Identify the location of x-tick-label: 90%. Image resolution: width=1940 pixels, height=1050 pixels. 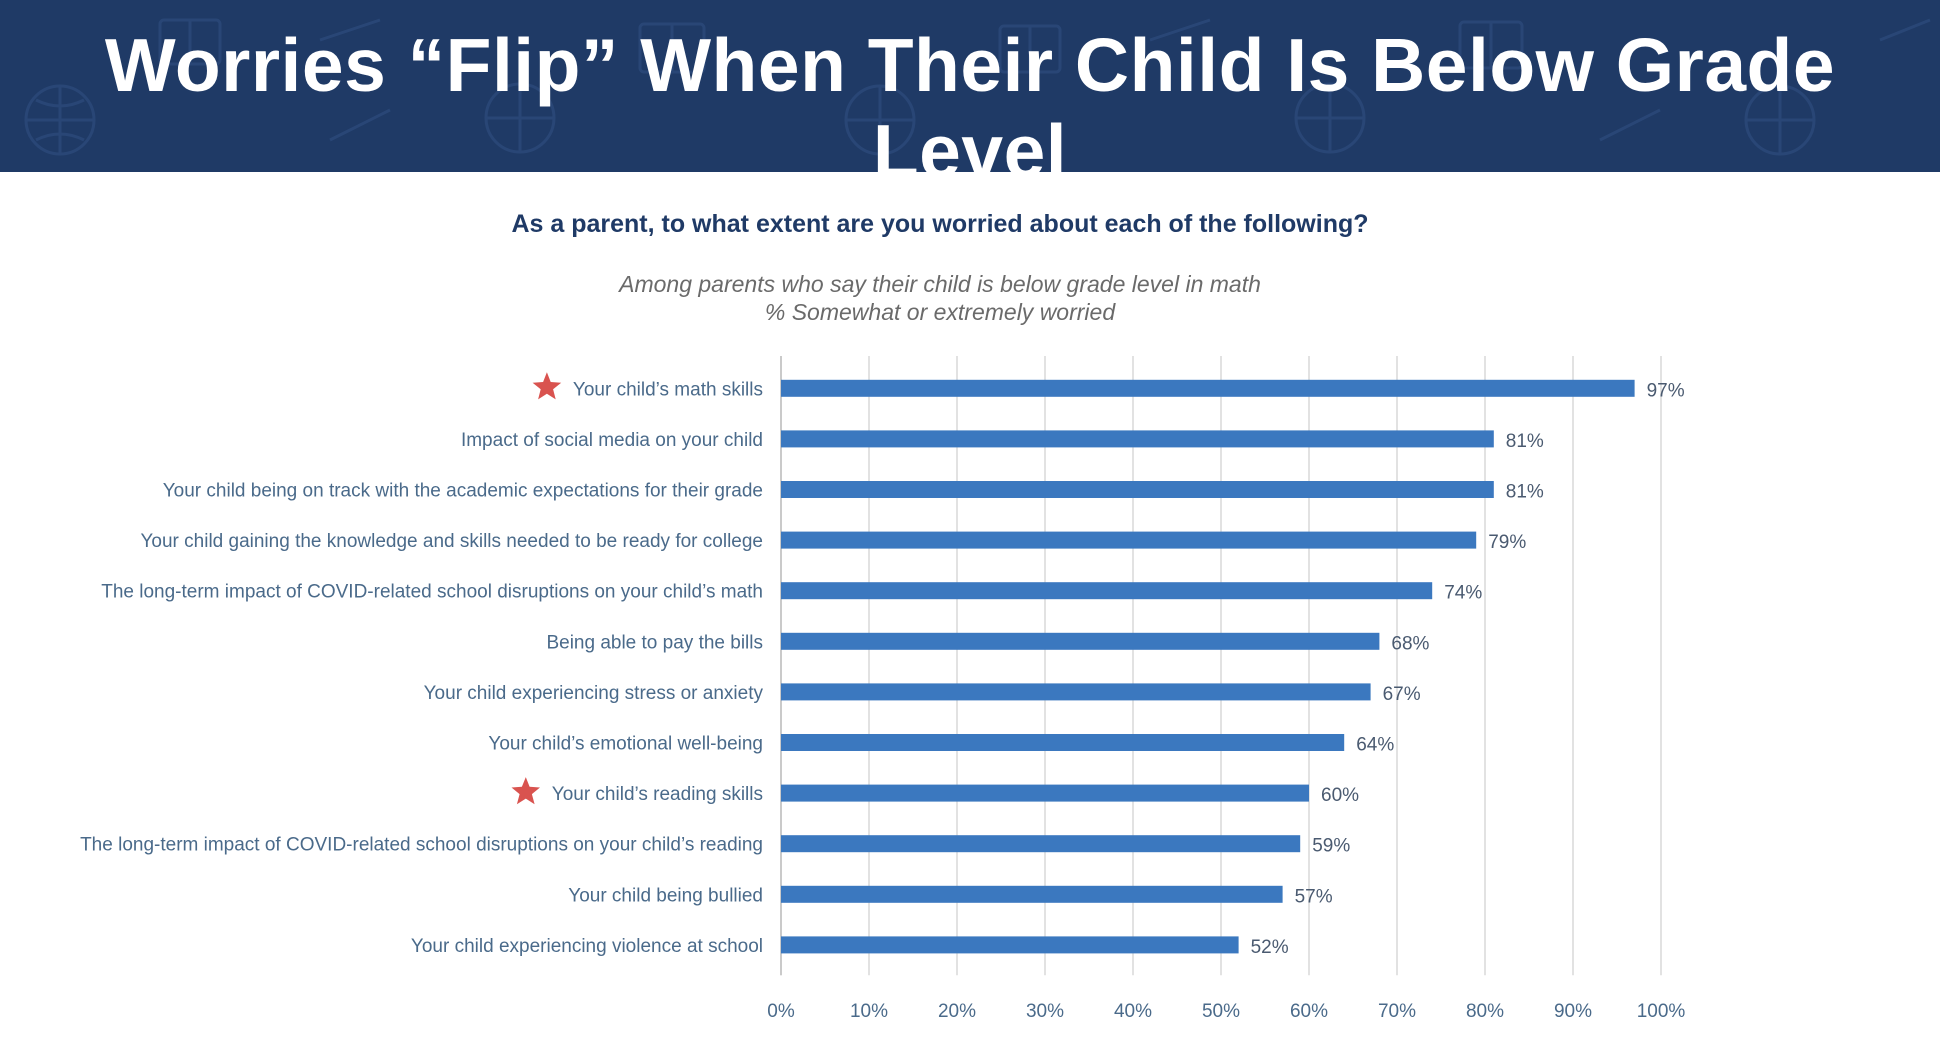
(1573, 1011).